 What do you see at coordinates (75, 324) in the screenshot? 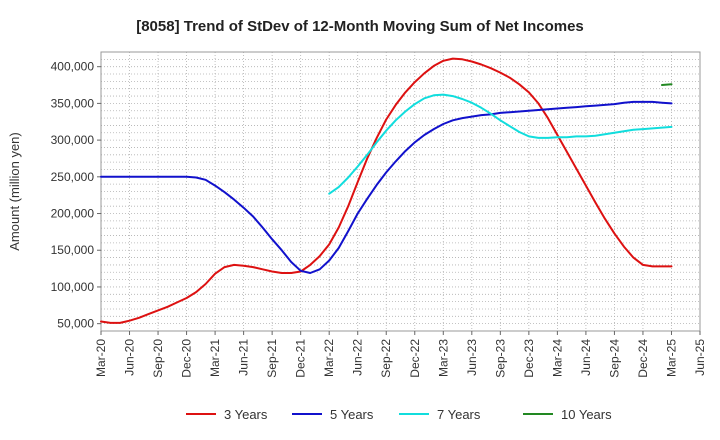
I see `y-tick-label: 50,000` at bounding box center [75, 324].